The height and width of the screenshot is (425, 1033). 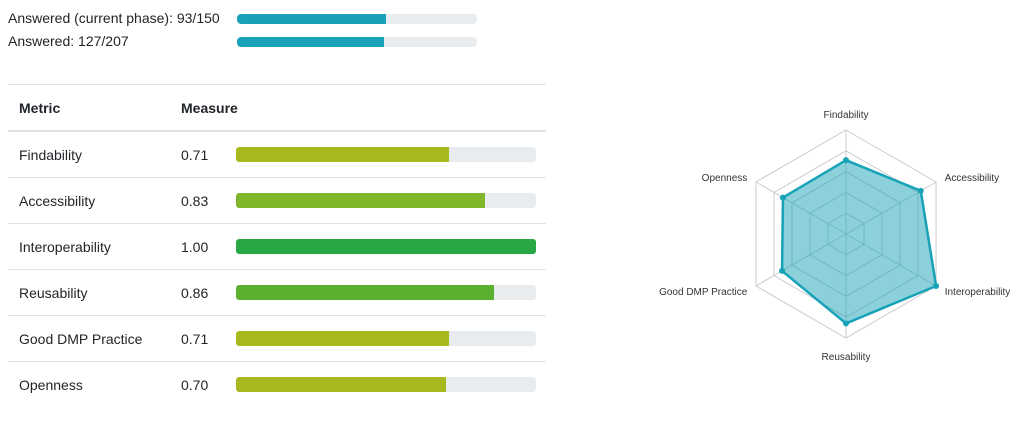 What do you see at coordinates (208, 292) in the screenshot?
I see `metric-value: 0.86` at bounding box center [208, 292].